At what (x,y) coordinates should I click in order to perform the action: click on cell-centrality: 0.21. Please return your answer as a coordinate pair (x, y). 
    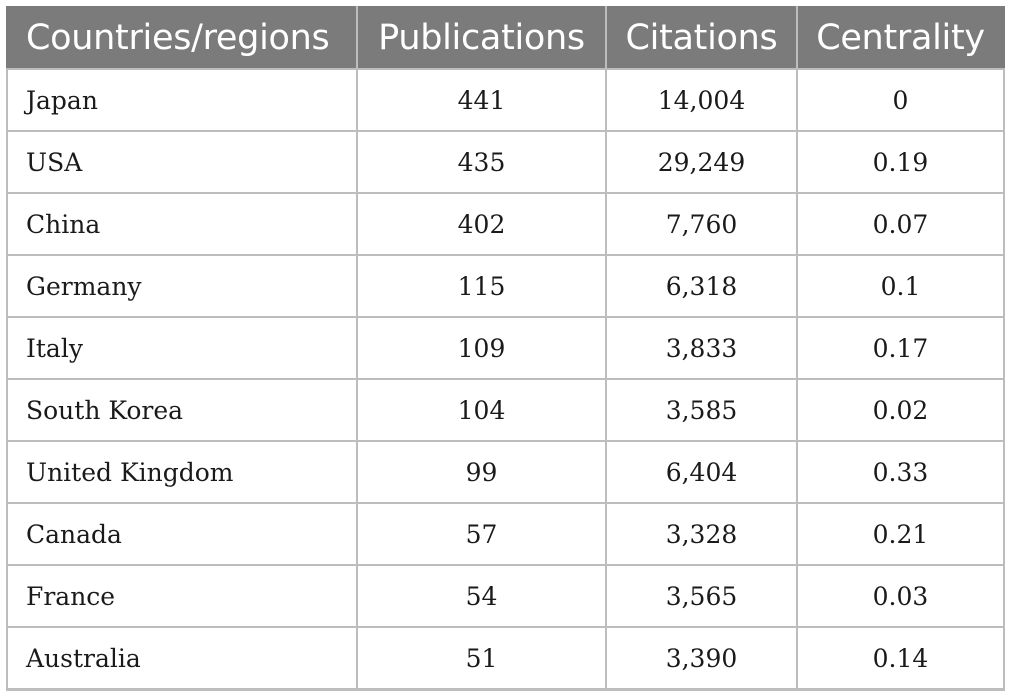
    Looking at the image, I should click on (900, 534).